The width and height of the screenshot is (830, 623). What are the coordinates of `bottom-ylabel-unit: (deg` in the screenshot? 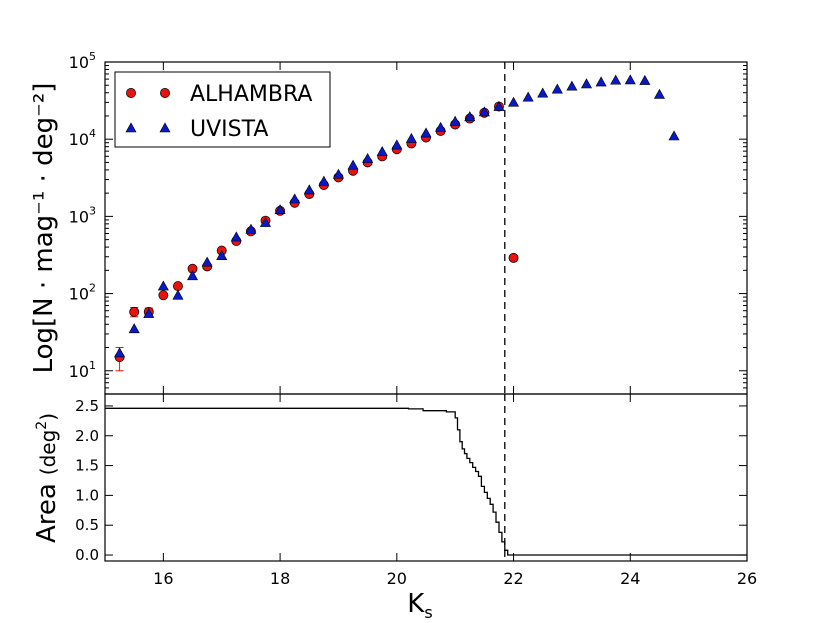 It's located at (48, 453).